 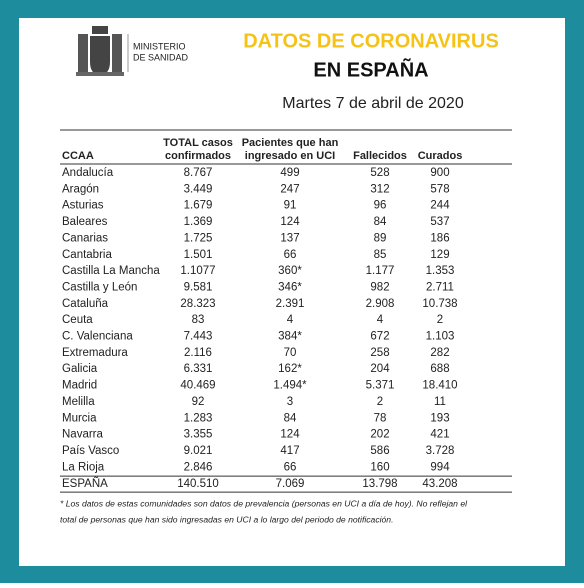 I want to click on cell: Aragón, so click(x=80, y=189).